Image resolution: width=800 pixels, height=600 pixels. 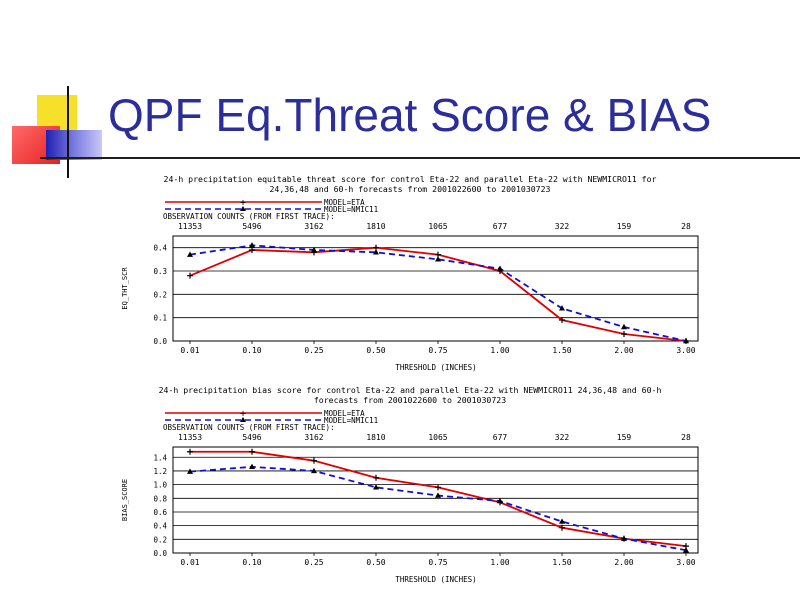 I want to click on chart1-legend-label-2: MODEL=NMIC11, so click(x=351, y=209).